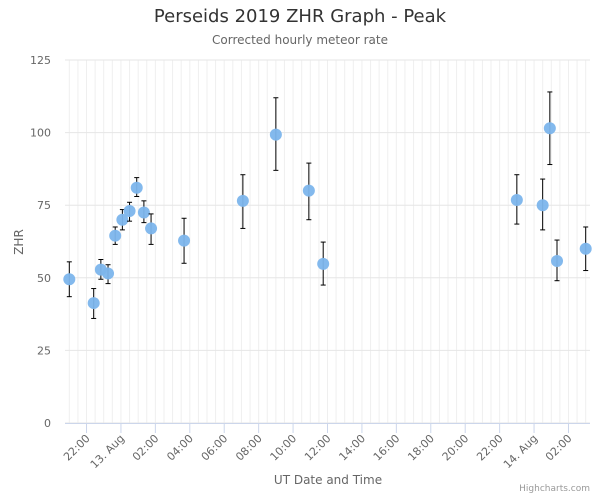  What do you see at coordinates (47, 423) in the screenshot?
I see `y-tick-label: 0` at bounding box center [47, 423].